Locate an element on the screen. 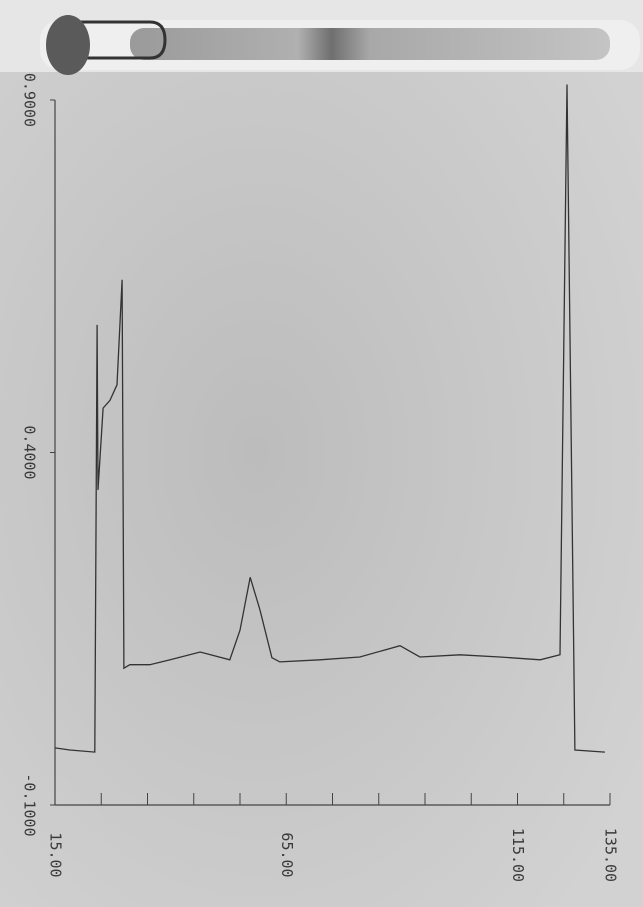  x-tick-label: 15.00 is located at coordinates (56, 854).